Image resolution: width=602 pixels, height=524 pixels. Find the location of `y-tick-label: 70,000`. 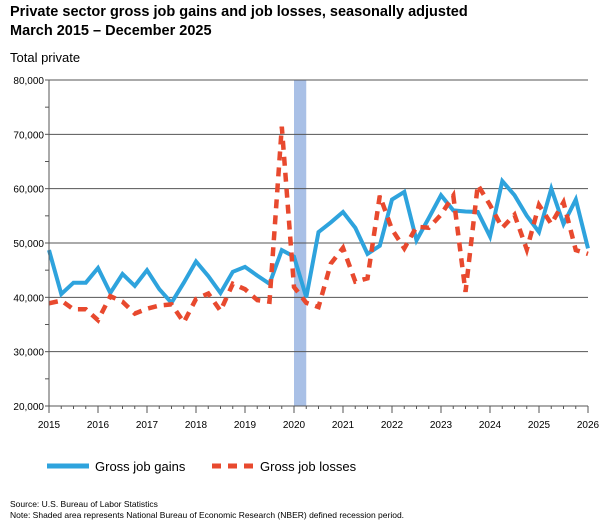

y-tick-label: 70,000 is located at coordinates (28, 135).